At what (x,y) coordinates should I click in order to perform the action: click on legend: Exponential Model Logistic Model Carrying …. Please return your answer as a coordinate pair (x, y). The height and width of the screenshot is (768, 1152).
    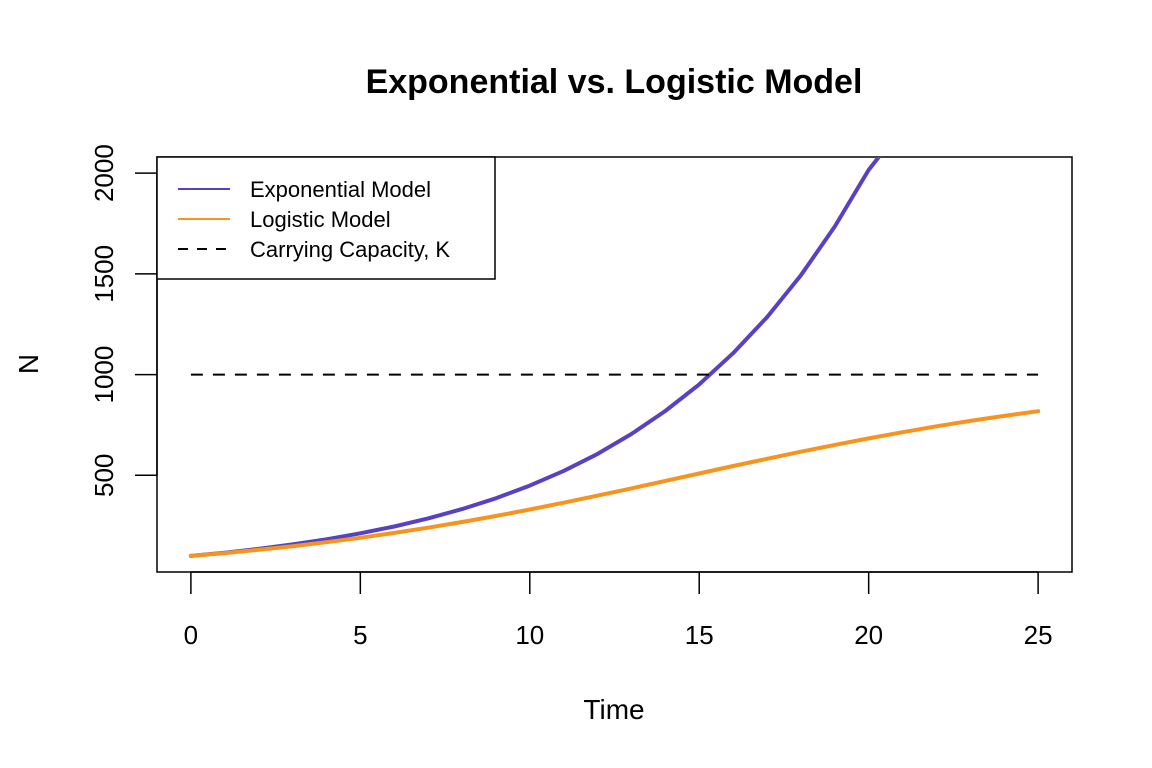
    Looking at the image, I should click on (326, 218).